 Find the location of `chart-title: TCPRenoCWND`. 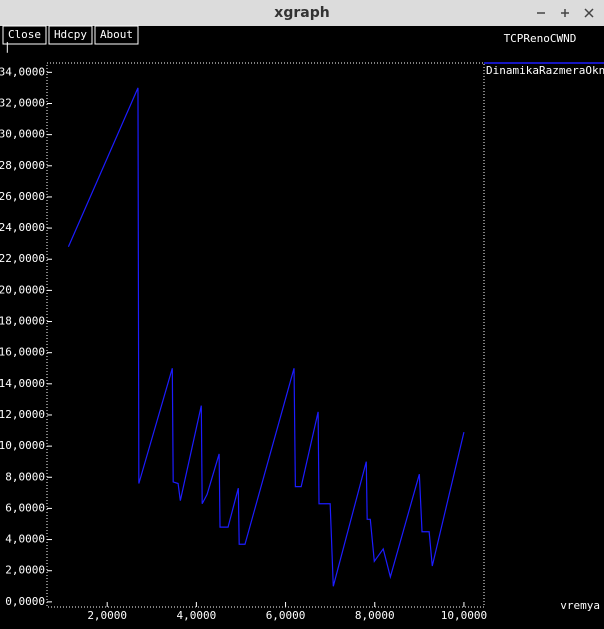

chart-title: TCPRenoCWND is located at coordinates (540, 38).